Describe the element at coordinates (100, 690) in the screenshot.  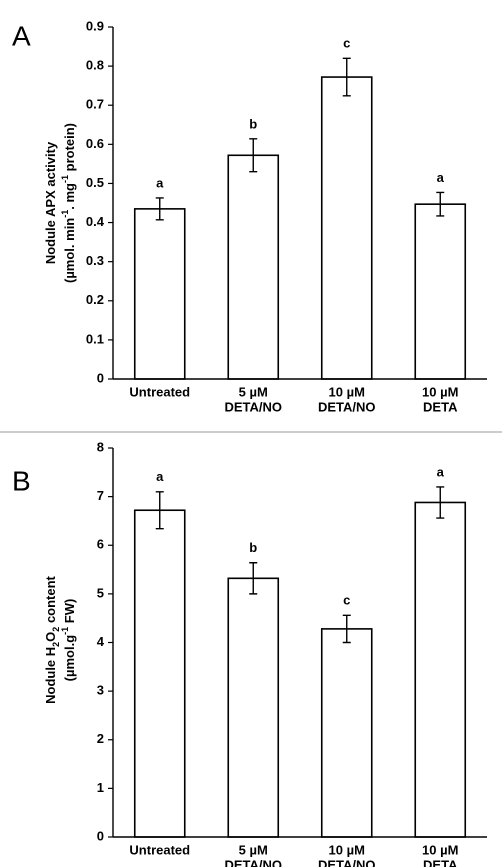
I see `y-tick-label: 3` at that location.